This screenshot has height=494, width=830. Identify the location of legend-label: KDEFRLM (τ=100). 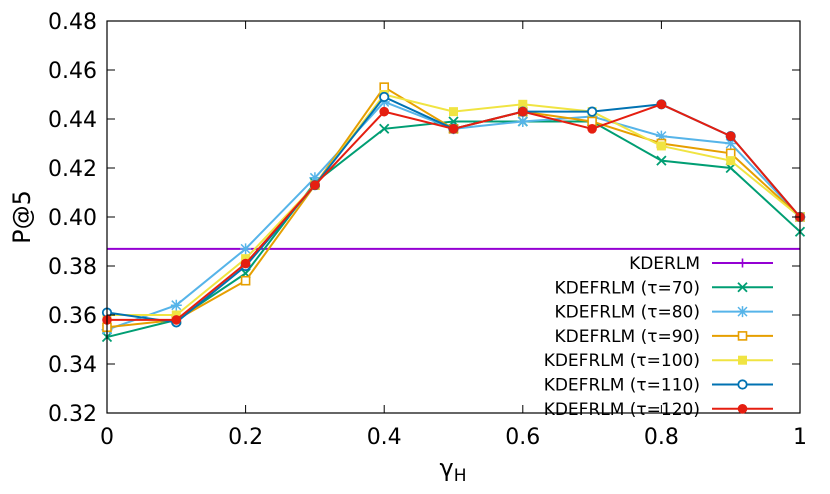
(622, 361).